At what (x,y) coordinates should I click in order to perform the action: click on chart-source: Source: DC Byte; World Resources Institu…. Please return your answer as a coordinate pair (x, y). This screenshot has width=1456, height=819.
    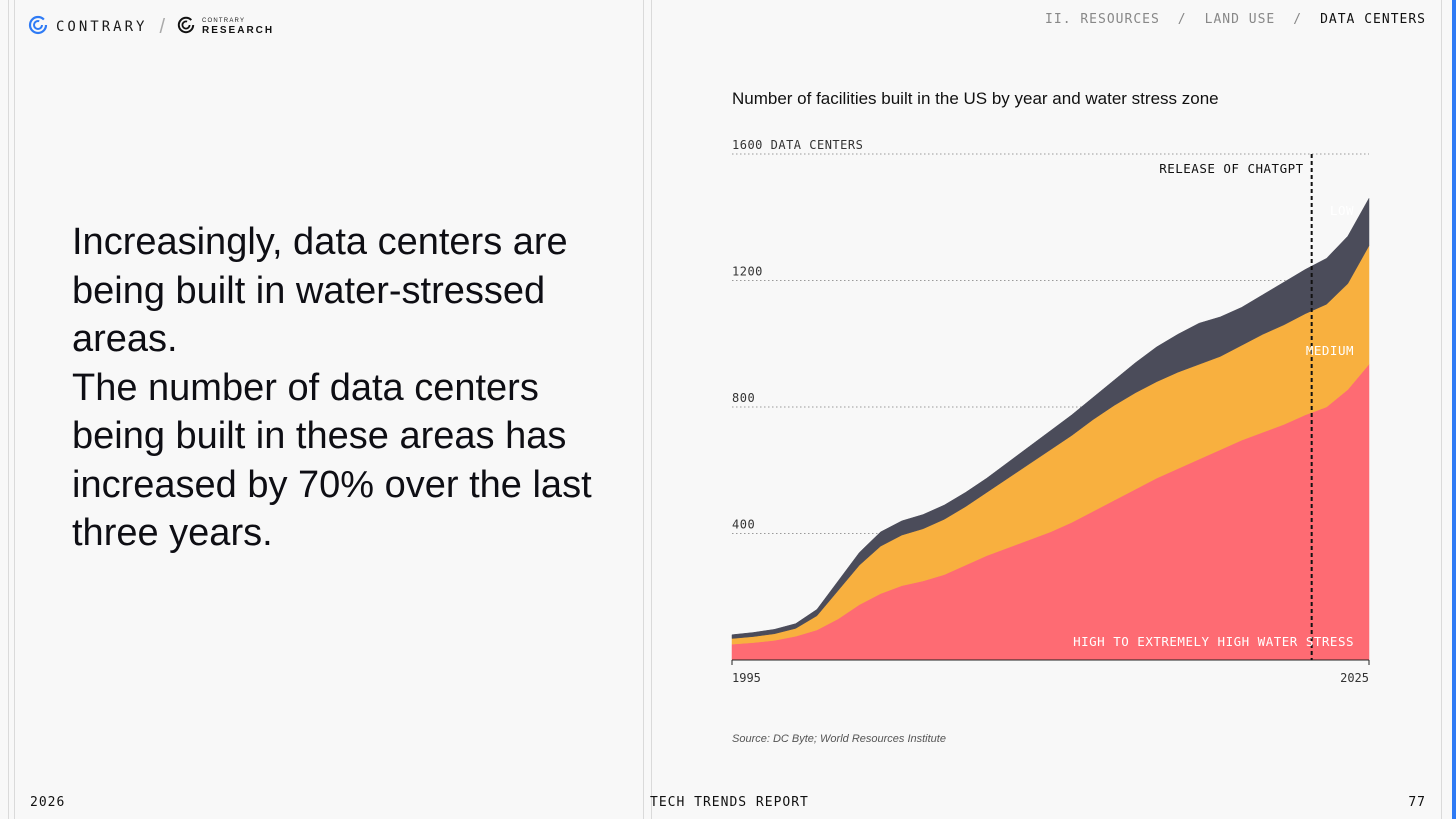
    Looking at the image, I should click on (839, 739).